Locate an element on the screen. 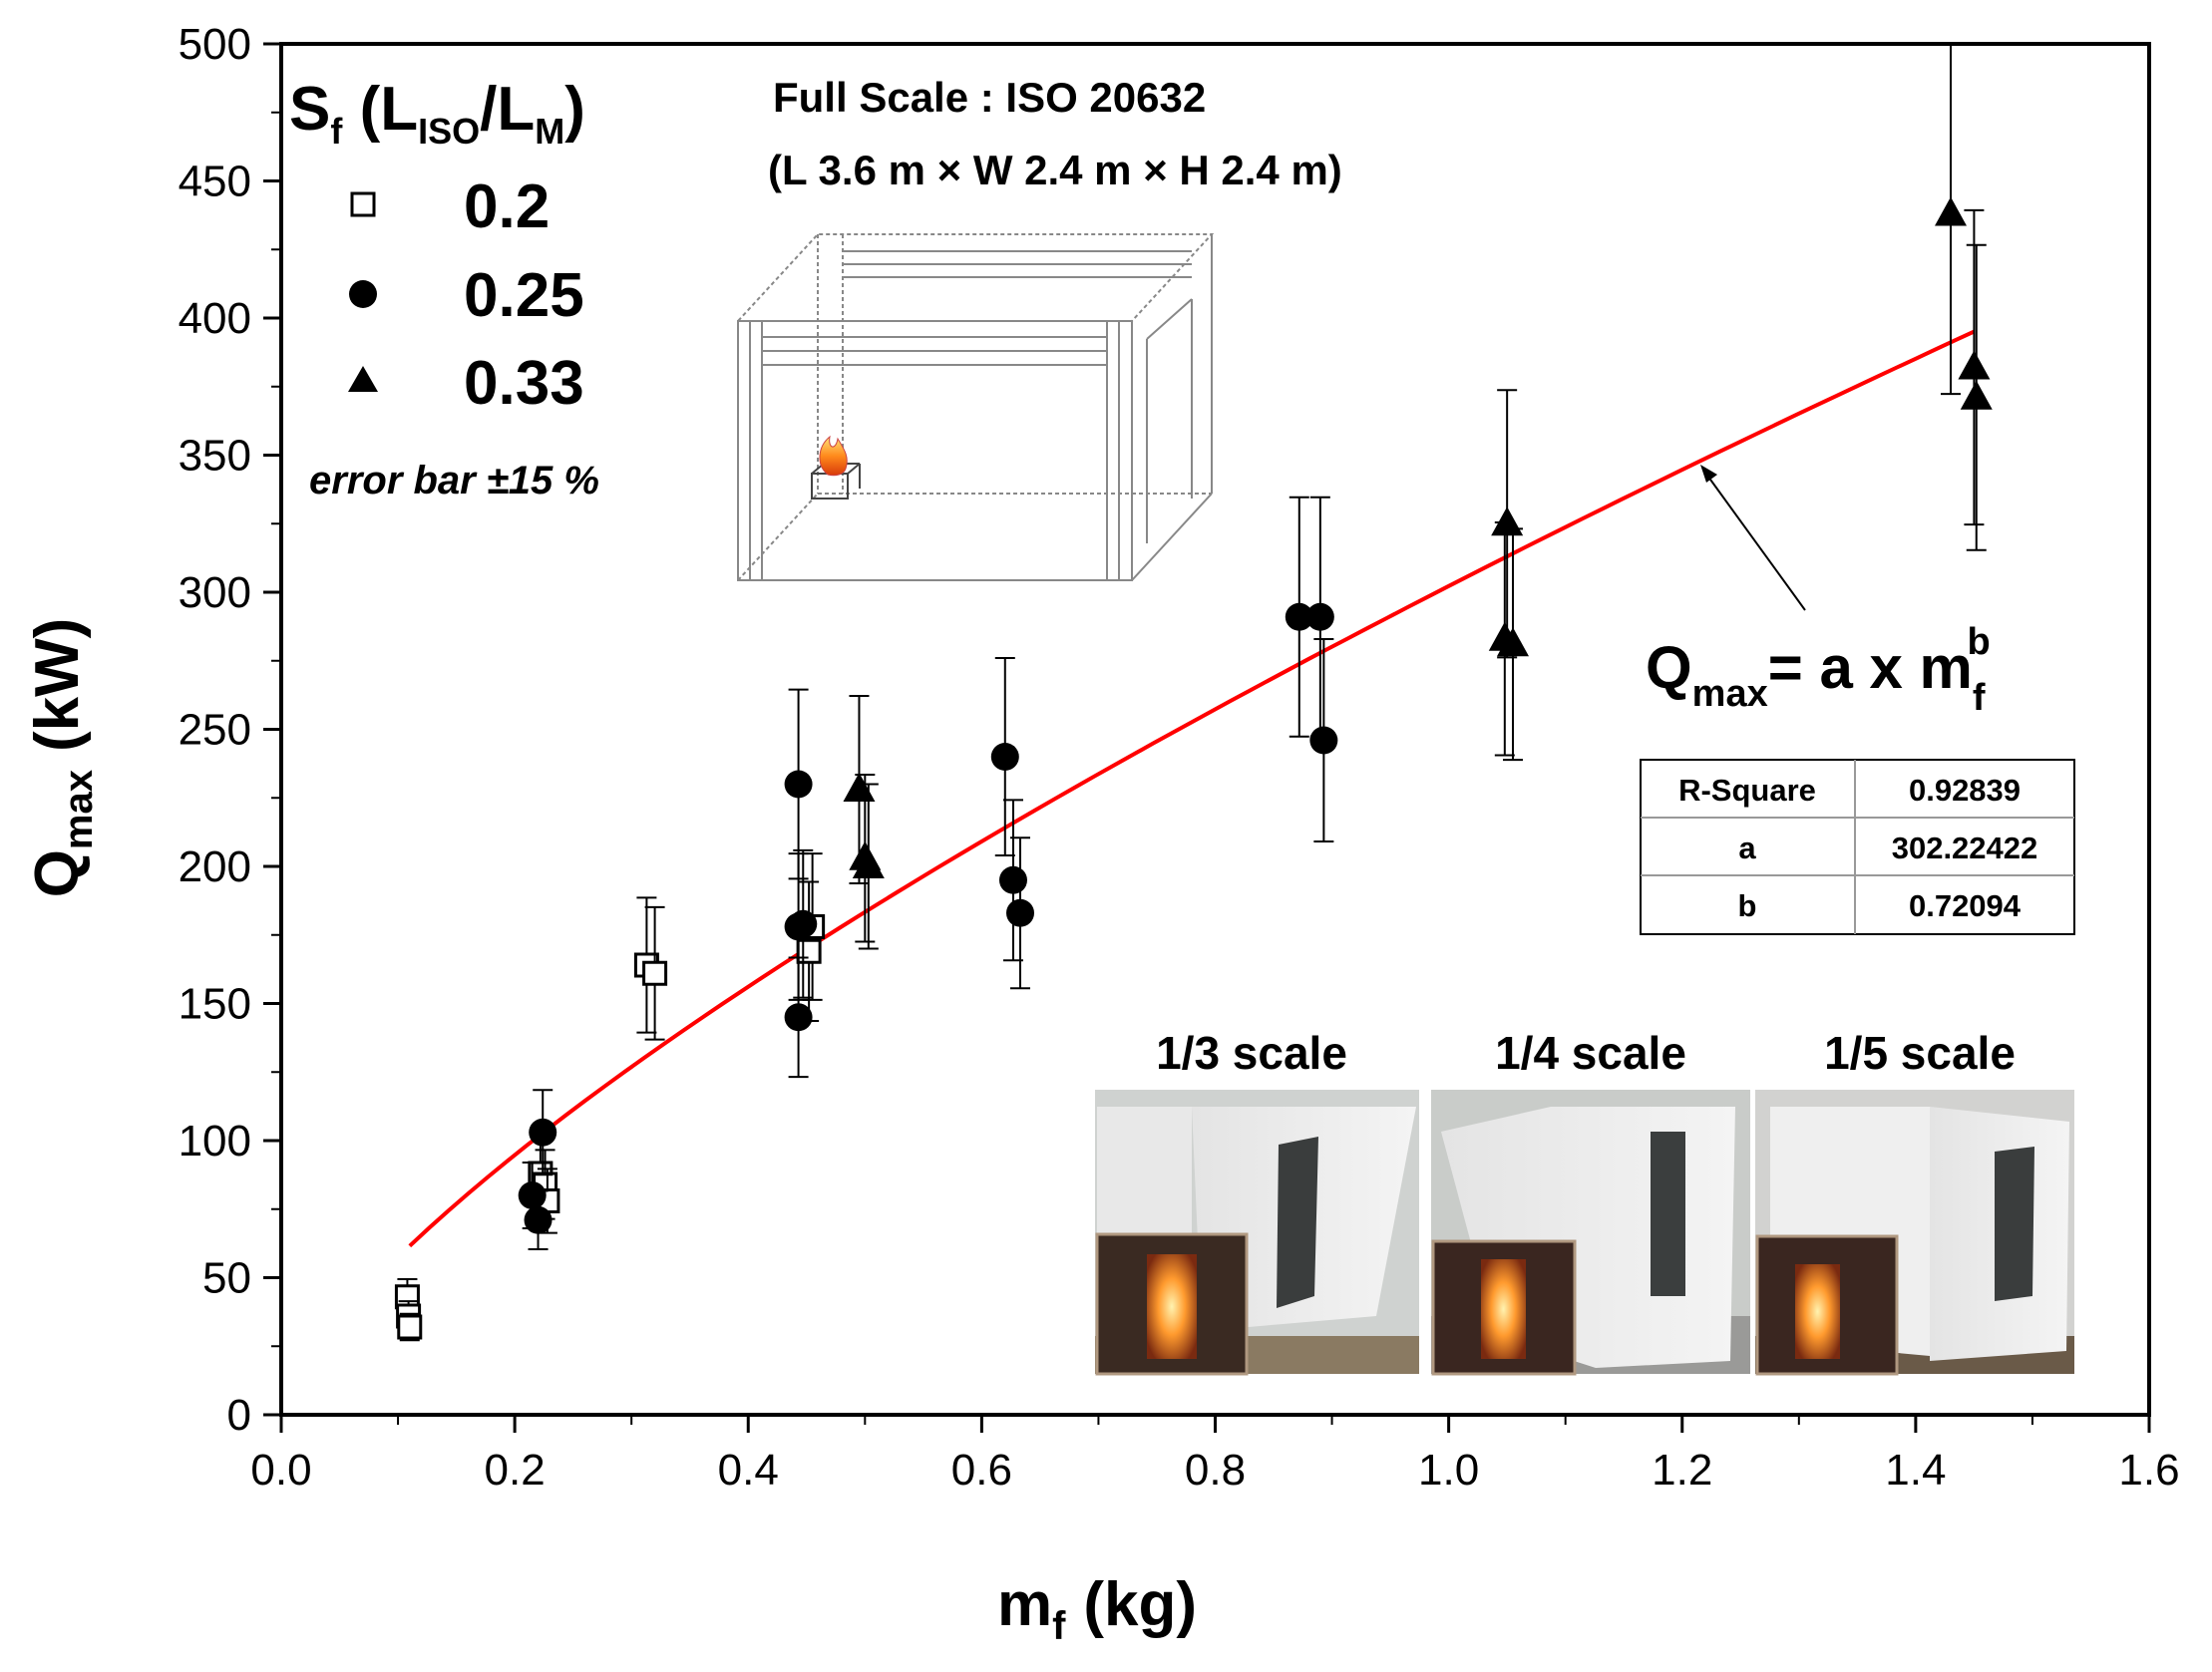 The image size is (2212, 1672). table-value-a: 302.22422 is located at coordinates (1965, 848).